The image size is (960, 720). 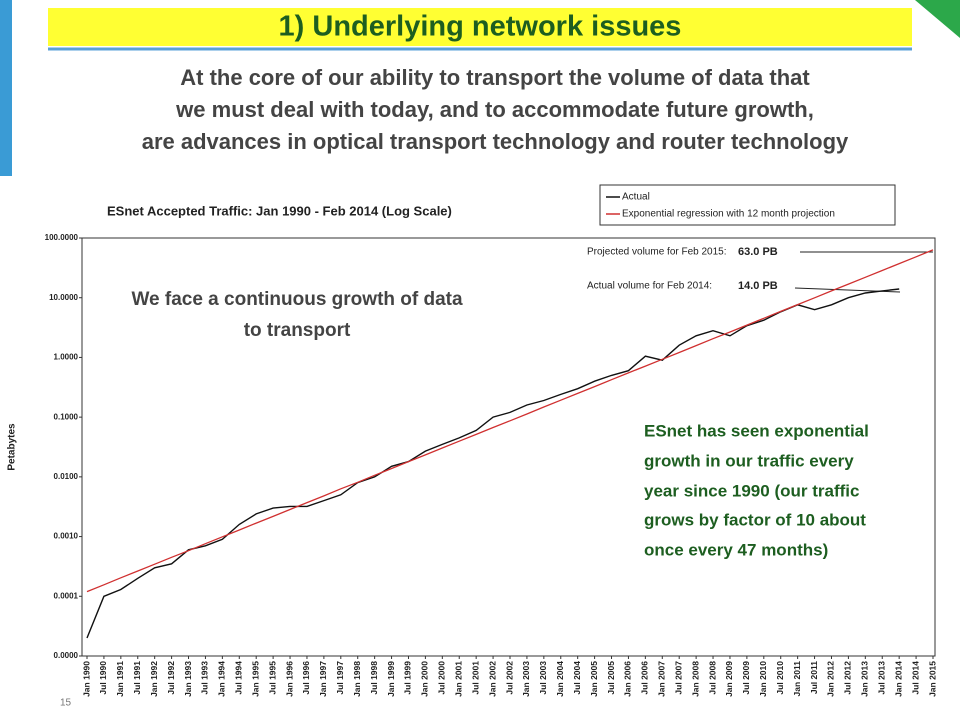 I want to click on x-tick-label: Jul 2010, so click(x=780, y=678).